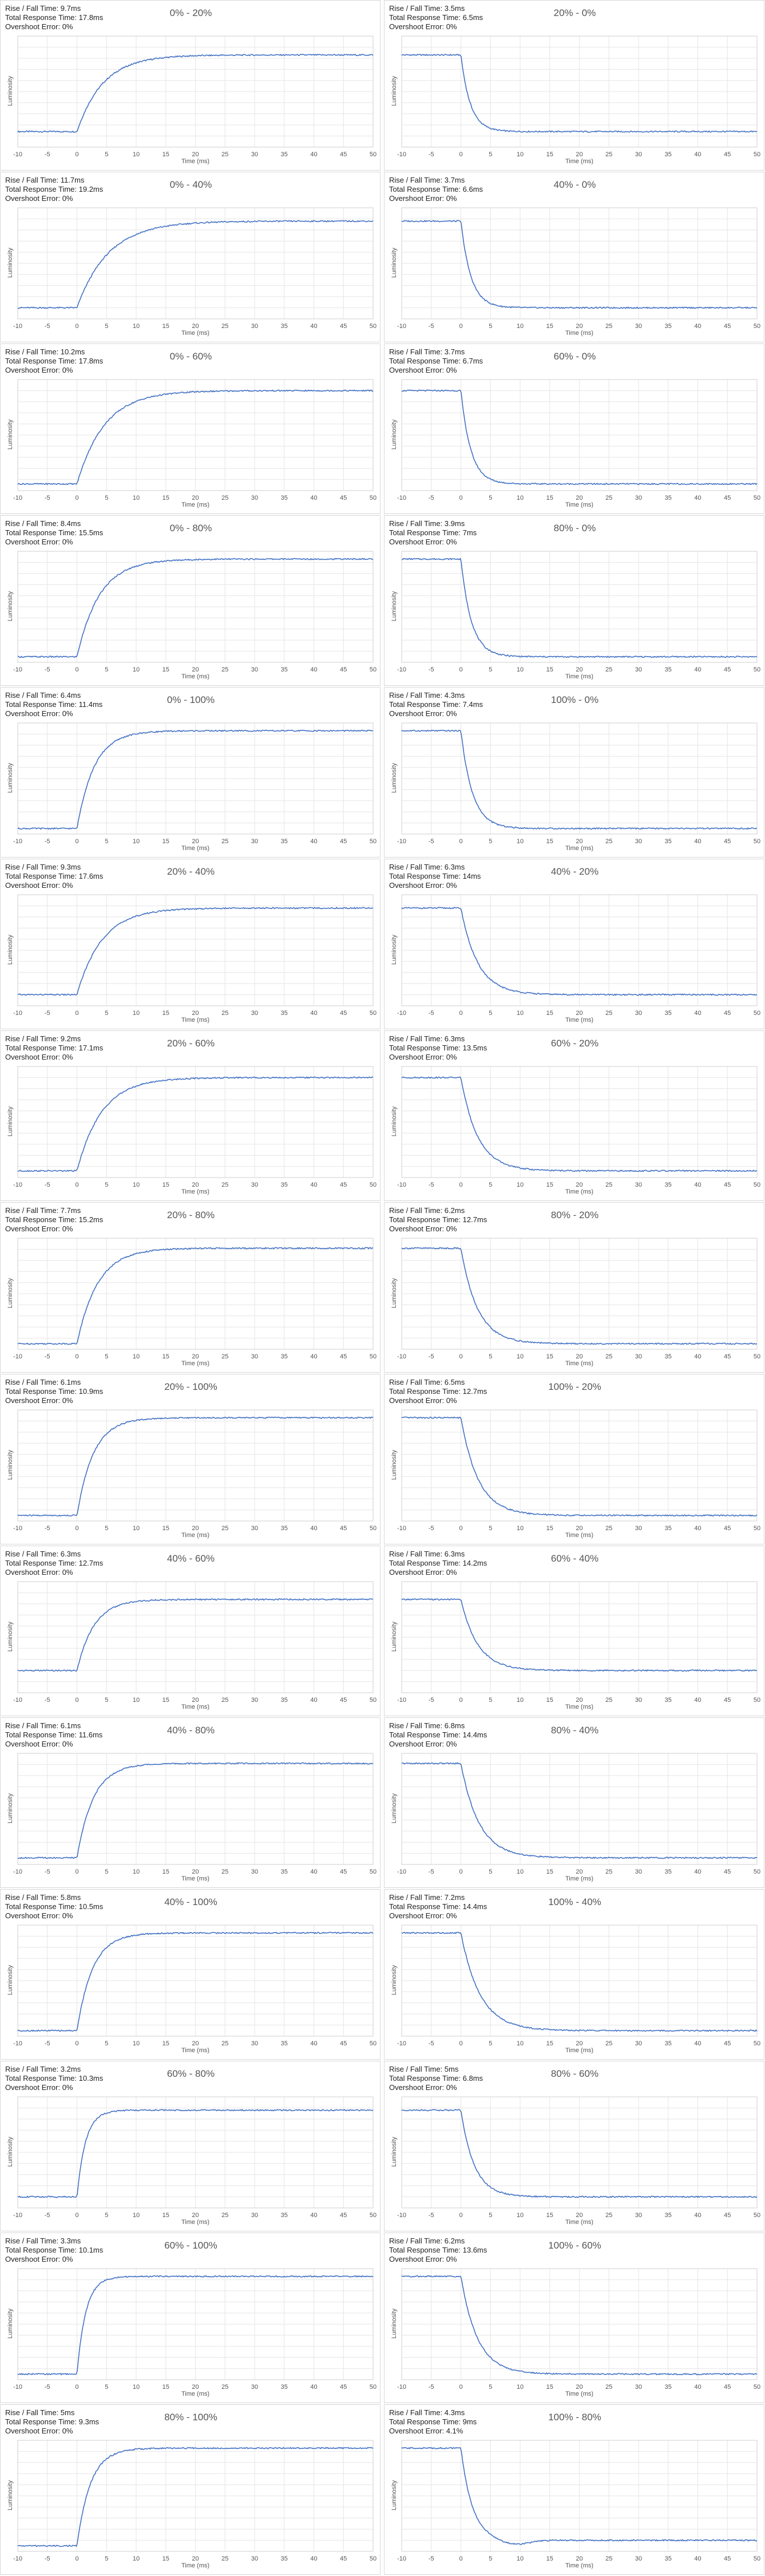 The width and height of the screenshot is (765, 2576). What do you see at coordinates (426, 2431) in the screenshot?
I see `overshoot-error: Overshoot Error: 4.1%` at bounding box center [426, 2431].